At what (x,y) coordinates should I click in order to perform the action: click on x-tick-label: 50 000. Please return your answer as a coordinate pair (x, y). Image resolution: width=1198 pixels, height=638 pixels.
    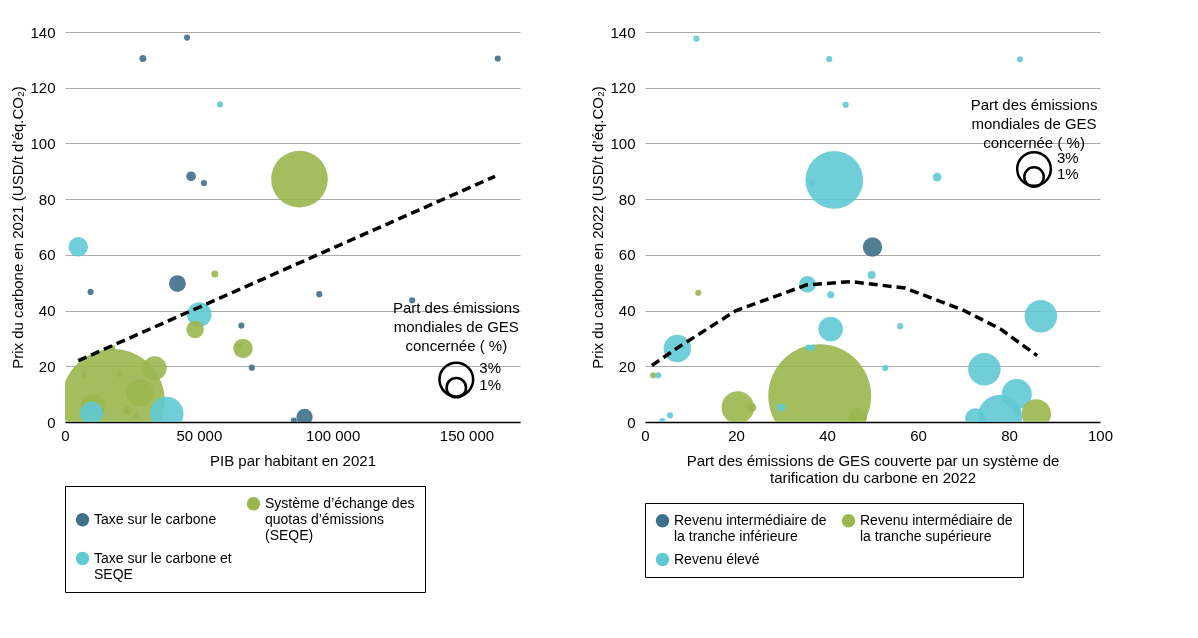
    Looking at the image, I should click on (199, 435).